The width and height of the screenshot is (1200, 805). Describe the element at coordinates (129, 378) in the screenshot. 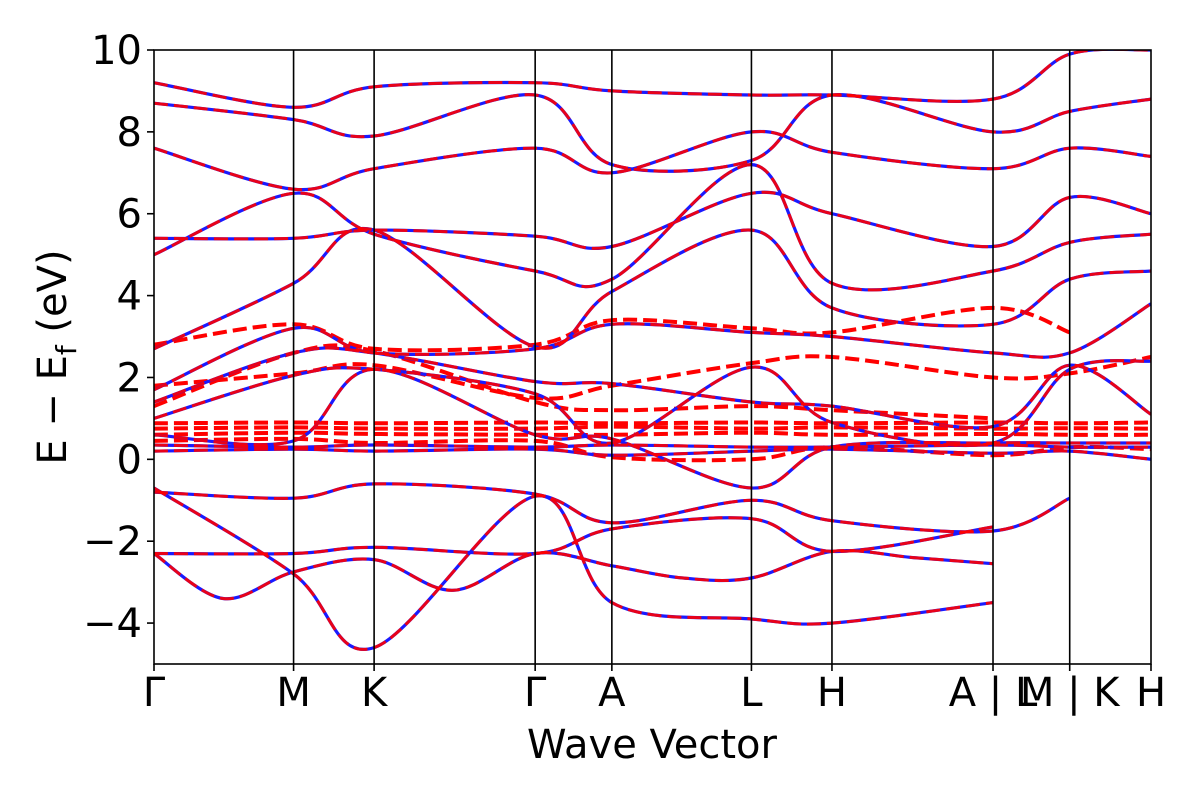

I see `y-tick-label-3: 2` at that location.